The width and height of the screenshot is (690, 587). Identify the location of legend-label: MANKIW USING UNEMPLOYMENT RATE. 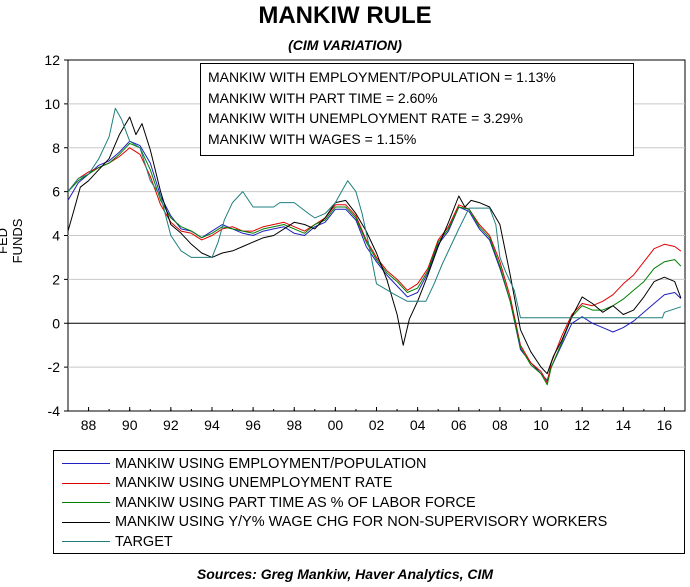
(254, 483).